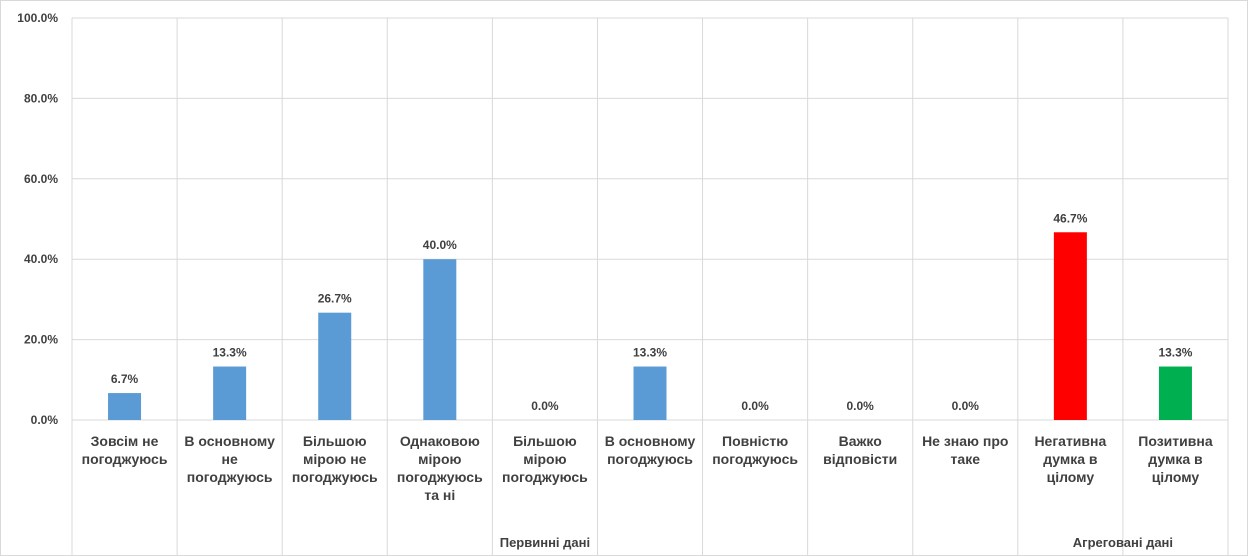 The image size is (1248, 556). I want to click on y-axis-ticks: 0.0% 20.0% 40.0% 60.0% 80.0% 100.0%, so click(37, 219).